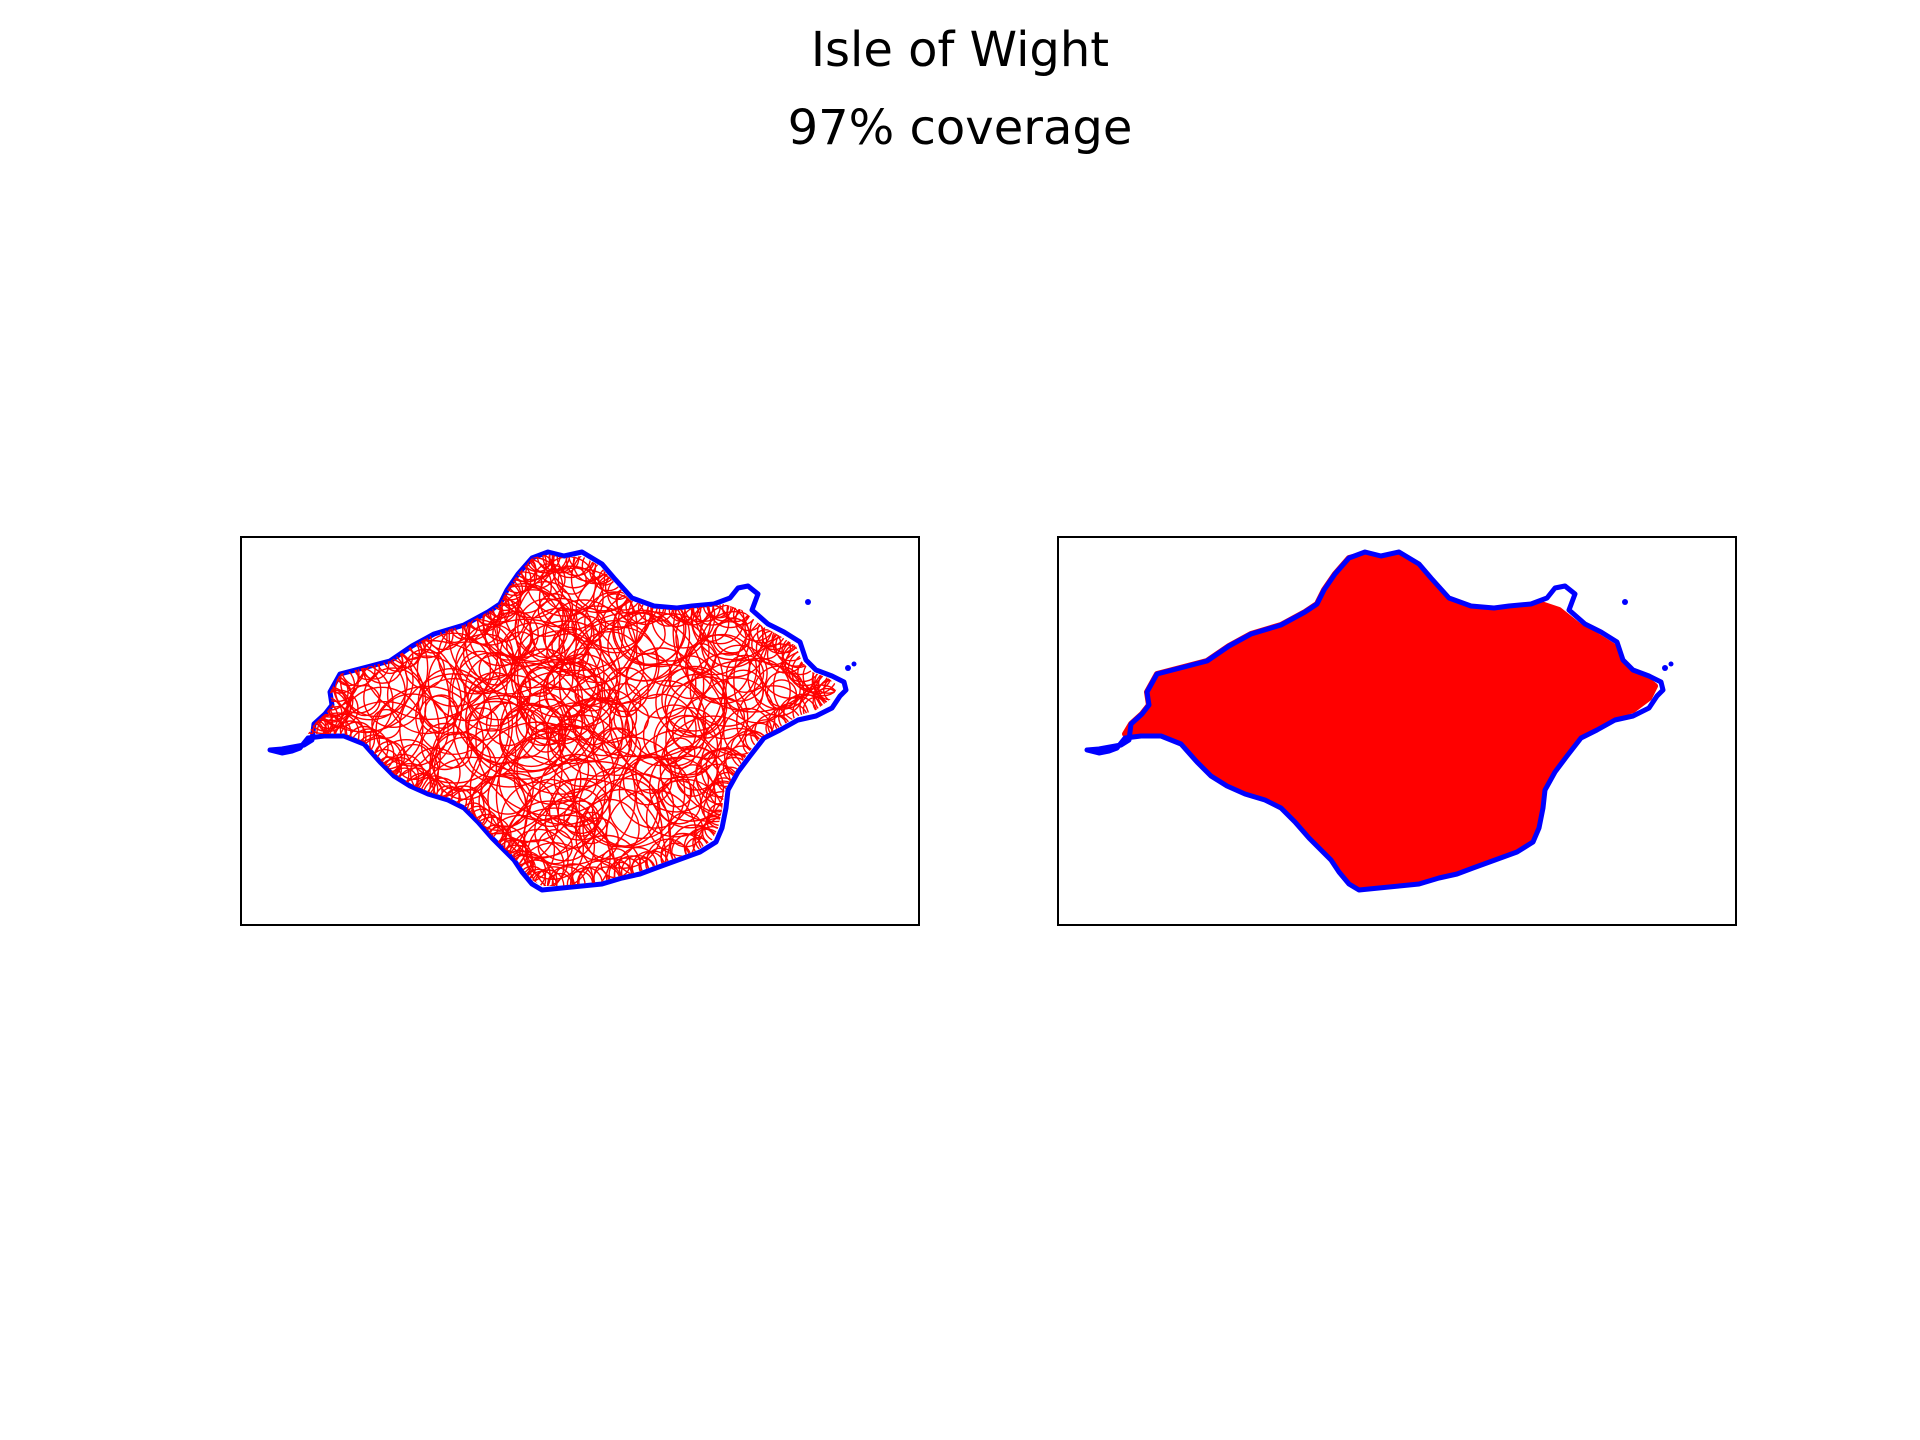 Image resolution: width=1920 pixels, height=1440 pixels. Describe the element at coordinates (960, 128) in the screenshot. I see `figure-subtitle: 97% coverage` at that location.